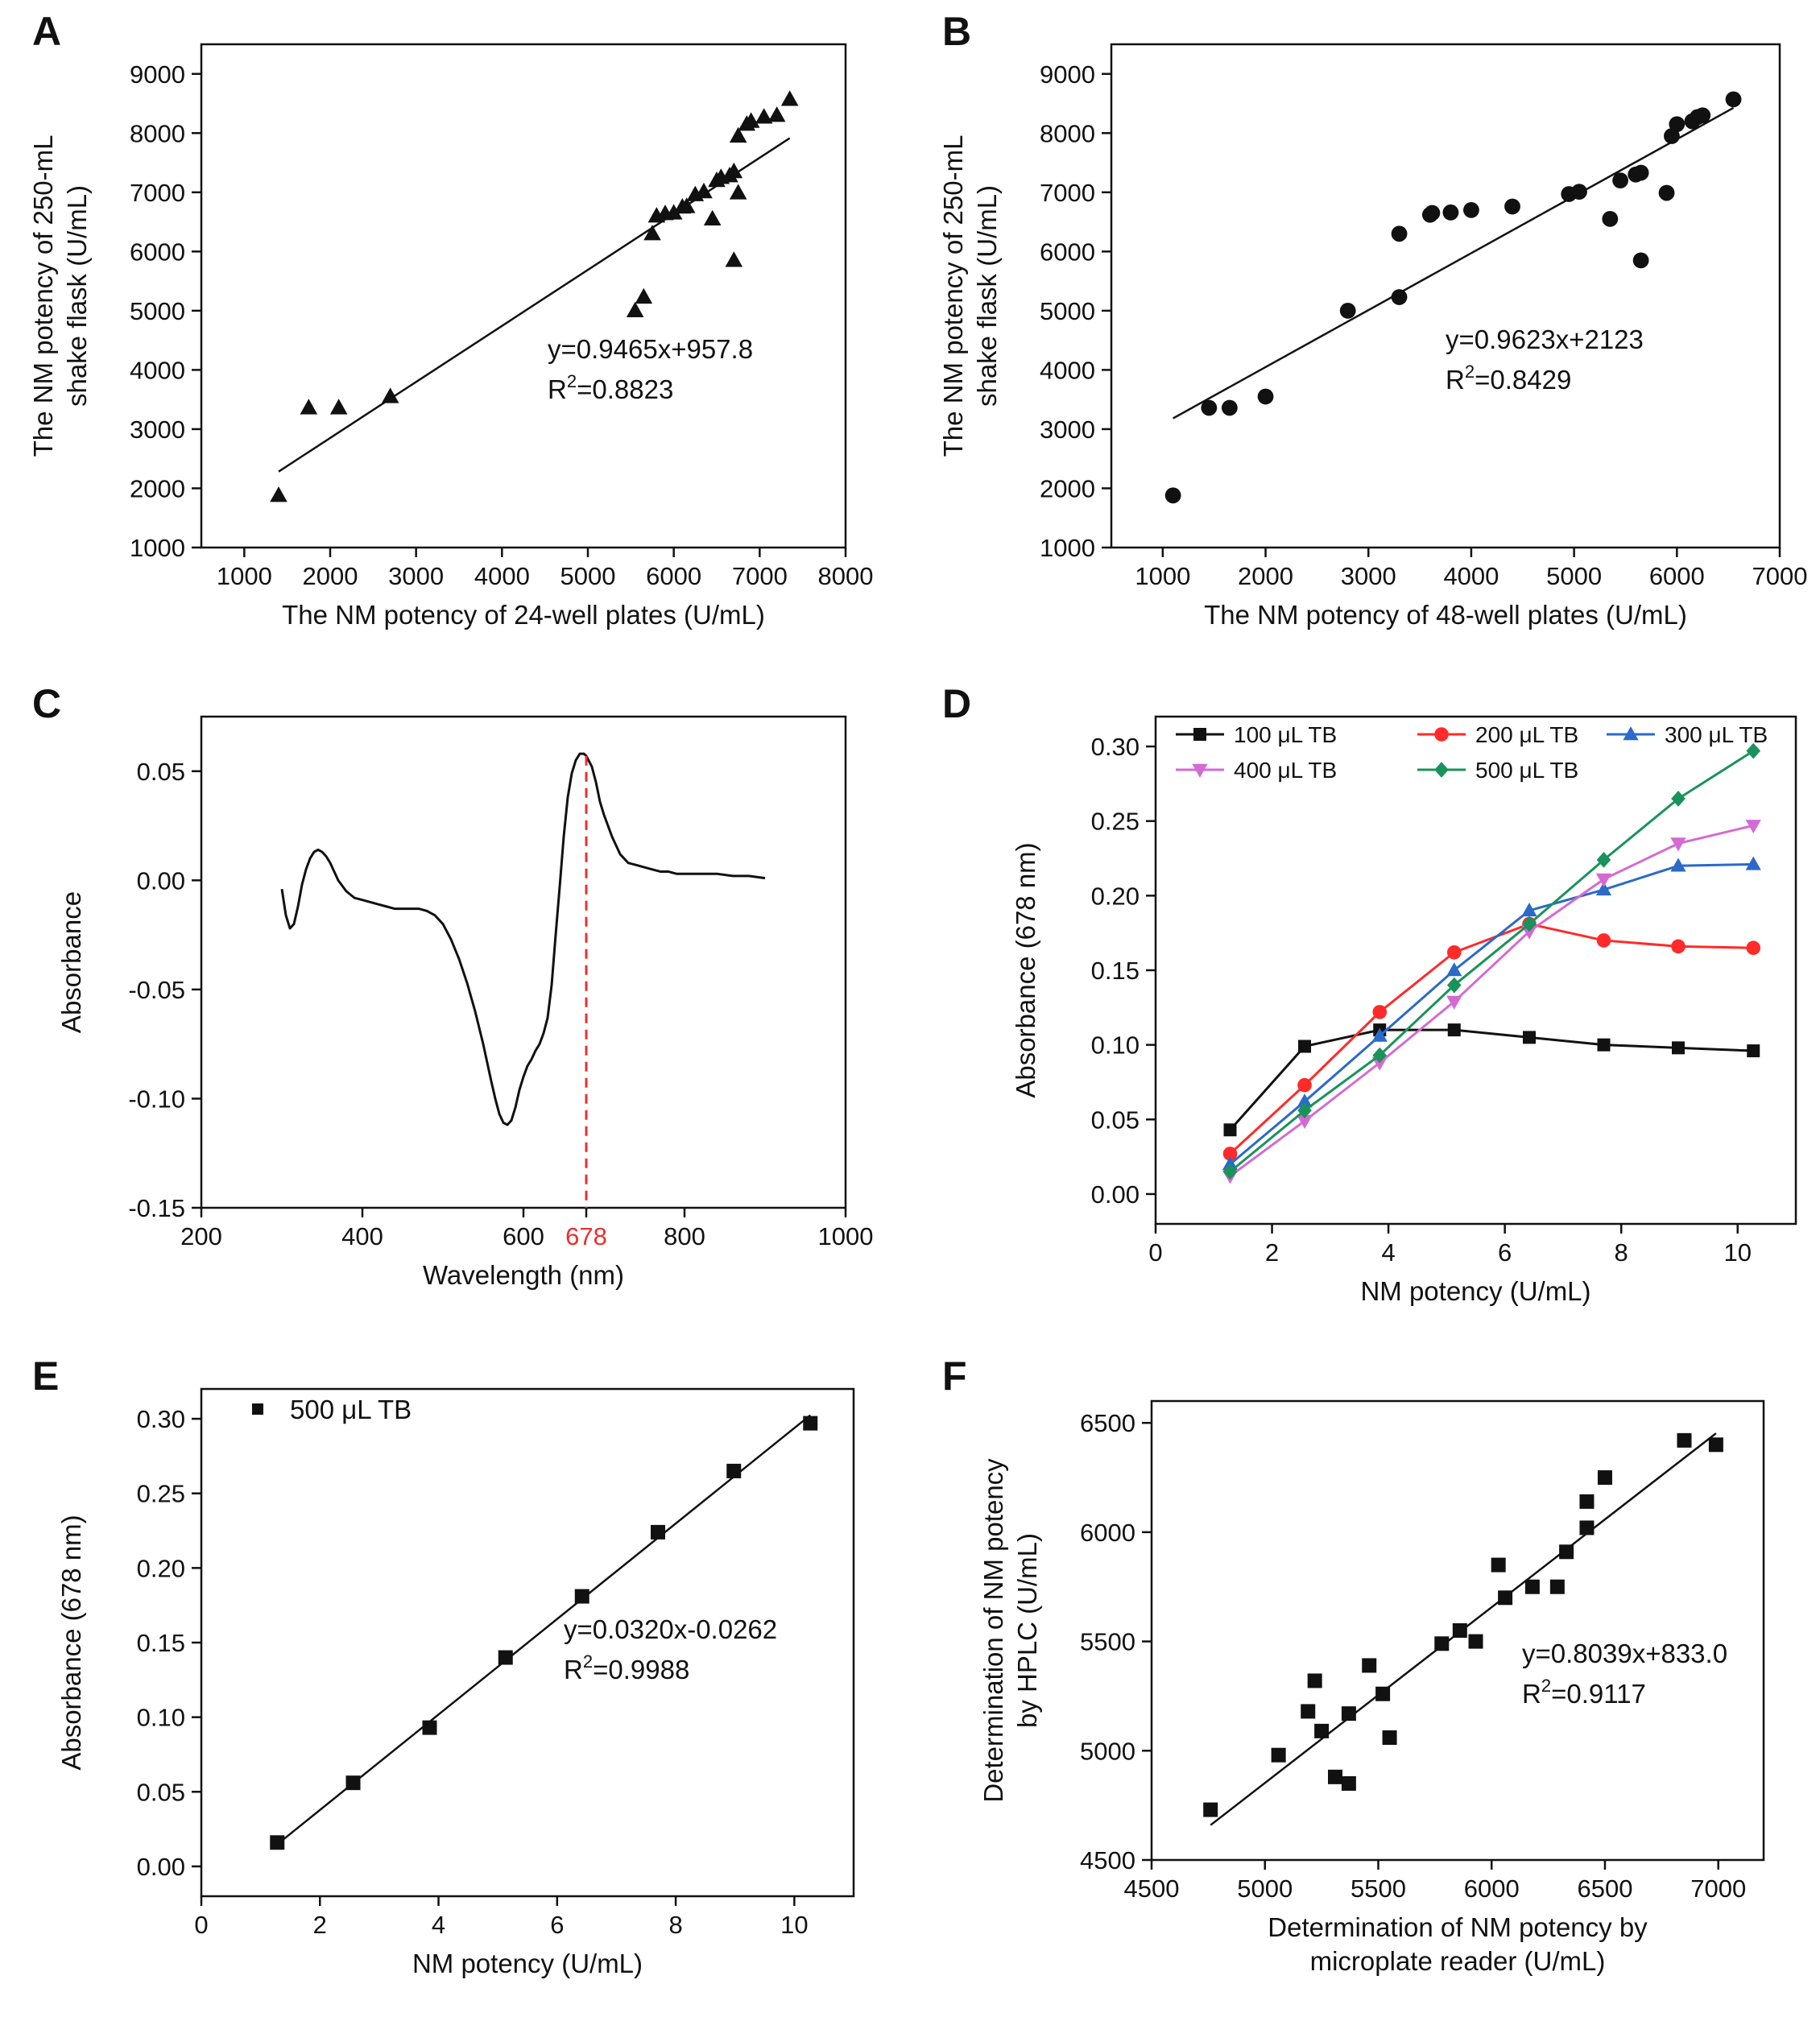  What do you see at coordinates (1107, 1533) in the screenshot?
I see `y-tick-label: 6000` at bounding box center [1107, 1533].